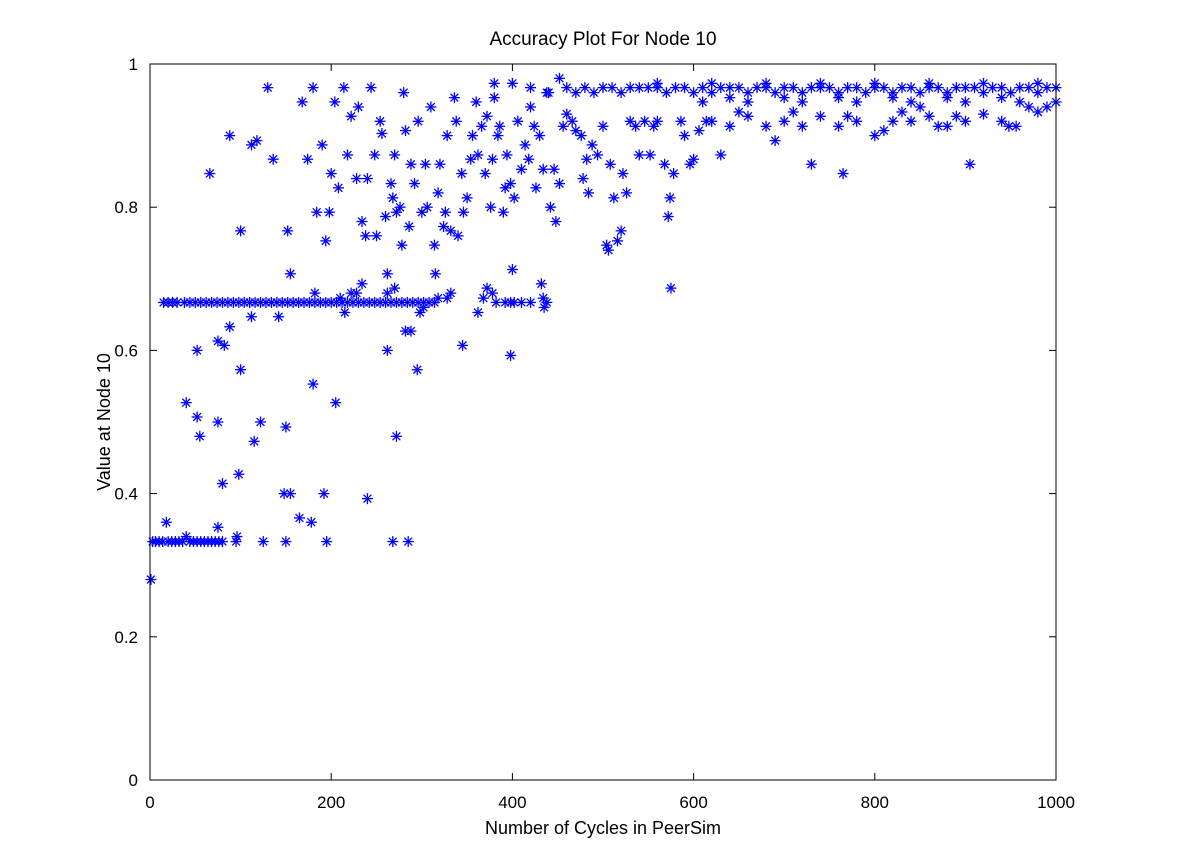 The height and width of the screenshot is (858, 1200). I want to click on x-tick-label-0: 0, so click(149, 802).